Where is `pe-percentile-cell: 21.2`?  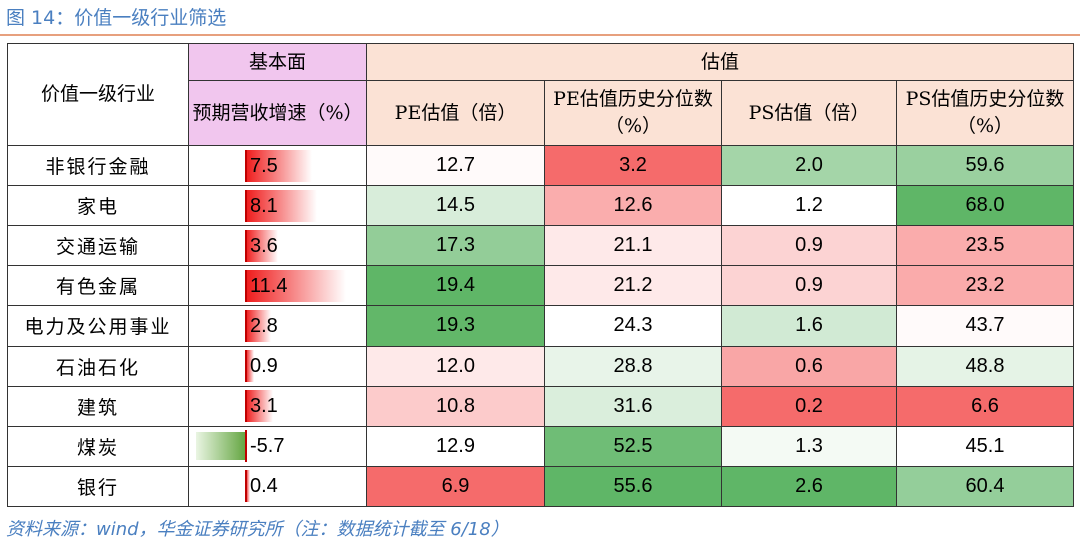 pe-percentile-cell: 21.2 is located at coordinates (633, 286).